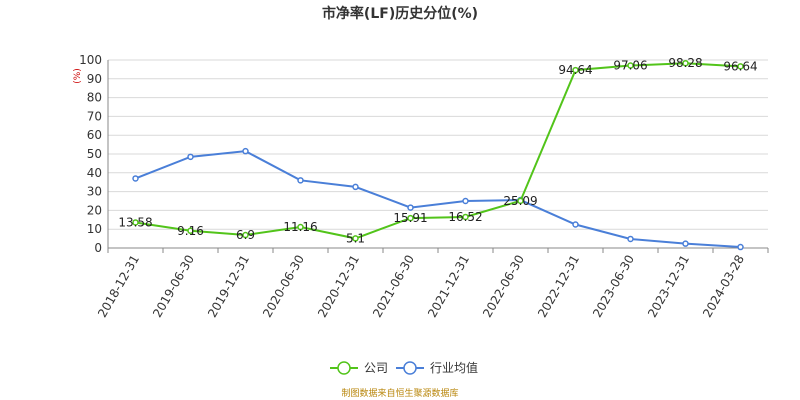 This screenshot has width=800, height=400. I want to click on y-tick-label: 70, so click(94, 116).